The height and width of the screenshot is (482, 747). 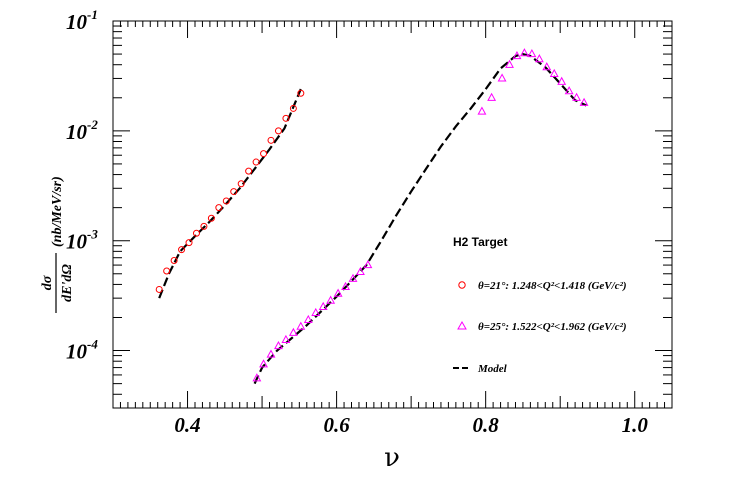 I want to click on y-axis-units: (nb/MeV/sr), so click(x=57, y=211).